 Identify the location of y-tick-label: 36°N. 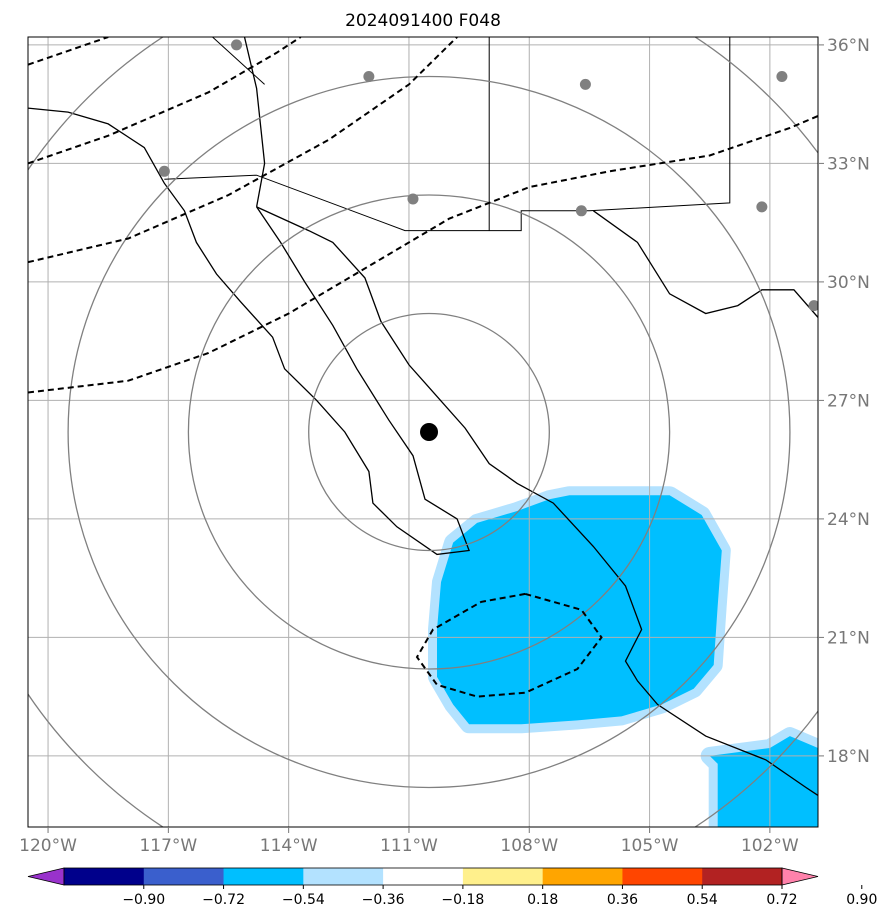
(848, 46).